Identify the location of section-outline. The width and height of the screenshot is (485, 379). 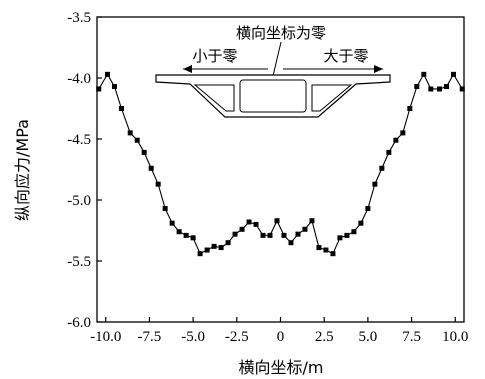
(273, 96).